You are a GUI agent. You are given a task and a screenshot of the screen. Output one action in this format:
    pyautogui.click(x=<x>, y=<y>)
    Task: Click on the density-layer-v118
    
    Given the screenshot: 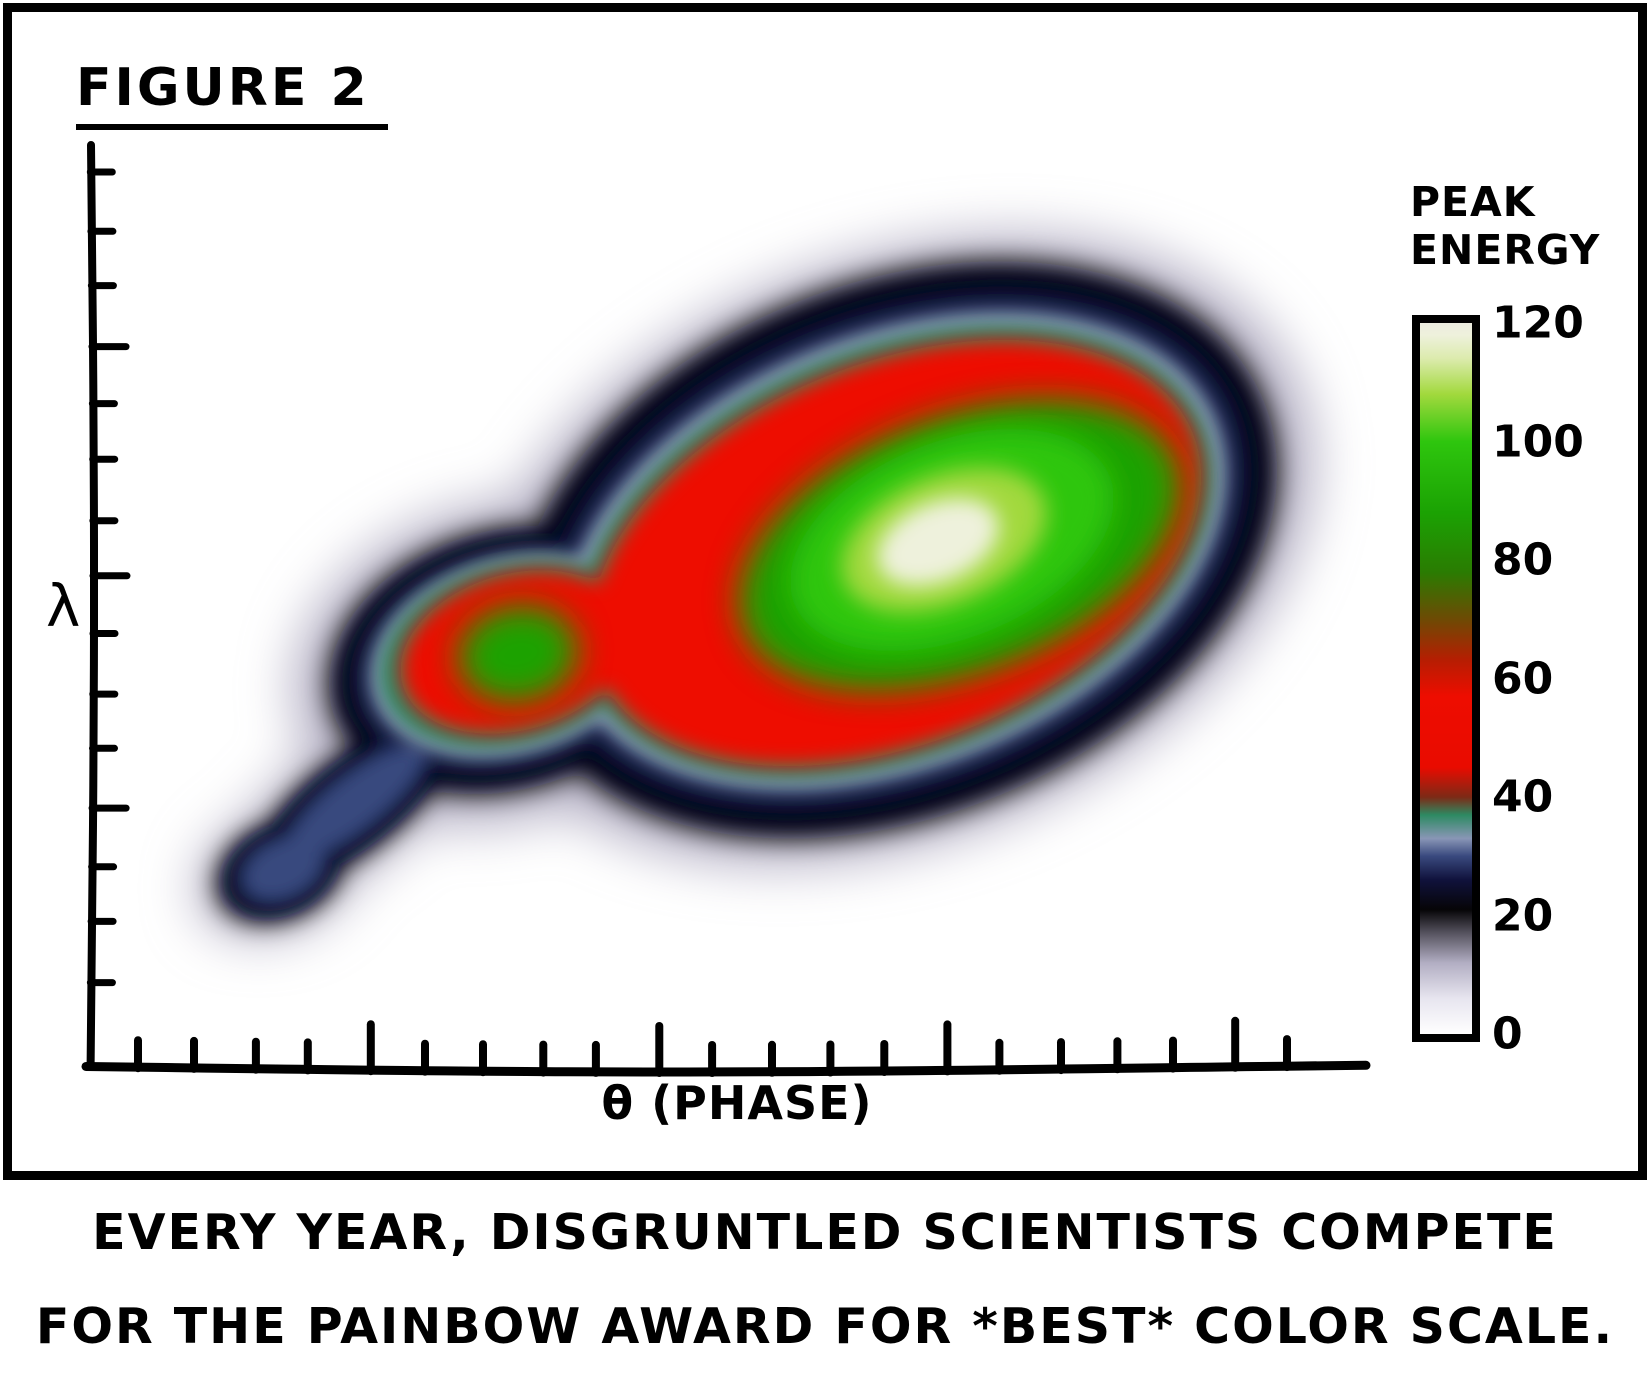 What is the action you would take?
    pyautogui.click(x=938, y=542)
    